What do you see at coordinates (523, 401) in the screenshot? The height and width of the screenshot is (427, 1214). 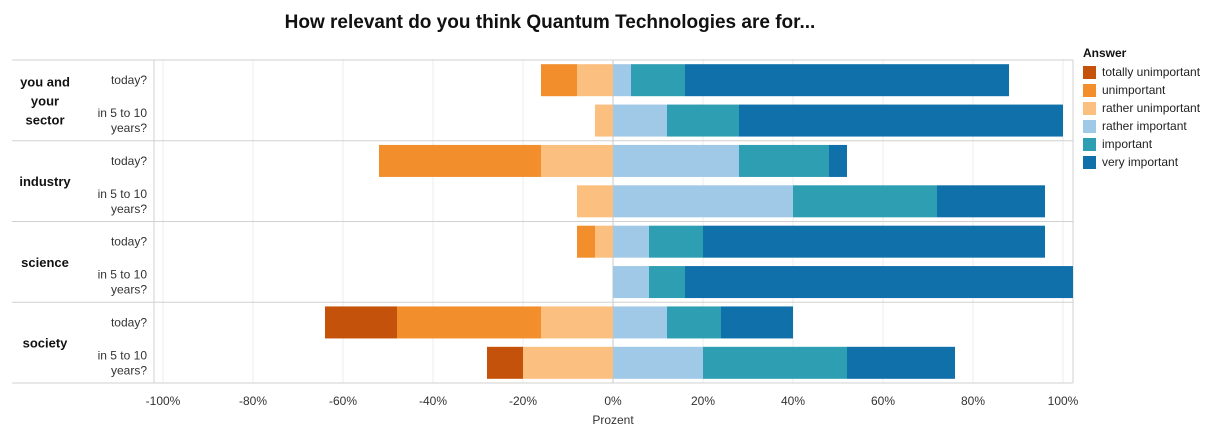 I see `x-tick-label: -20%` at bounding box center [523, 401].